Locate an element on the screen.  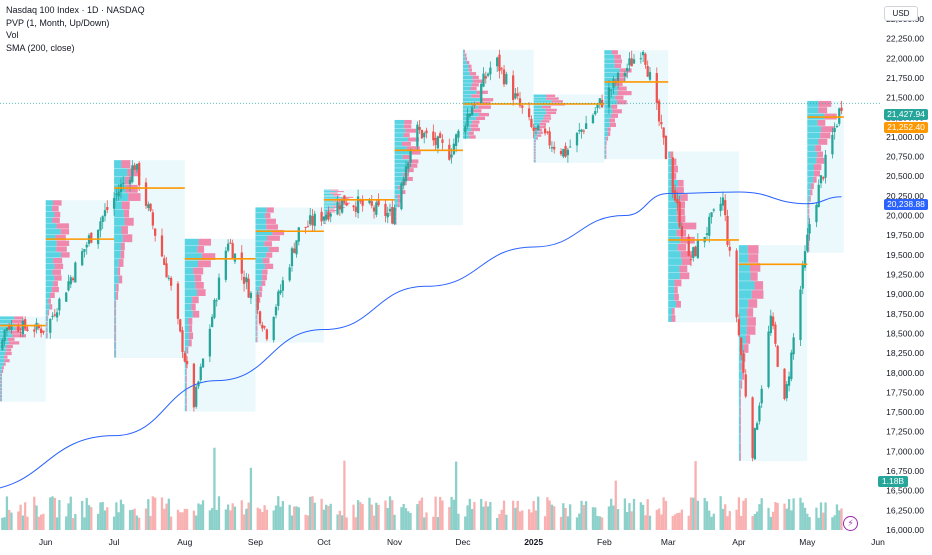
price-tick-label: 19,500.00 is located at coordinates (905, 255).